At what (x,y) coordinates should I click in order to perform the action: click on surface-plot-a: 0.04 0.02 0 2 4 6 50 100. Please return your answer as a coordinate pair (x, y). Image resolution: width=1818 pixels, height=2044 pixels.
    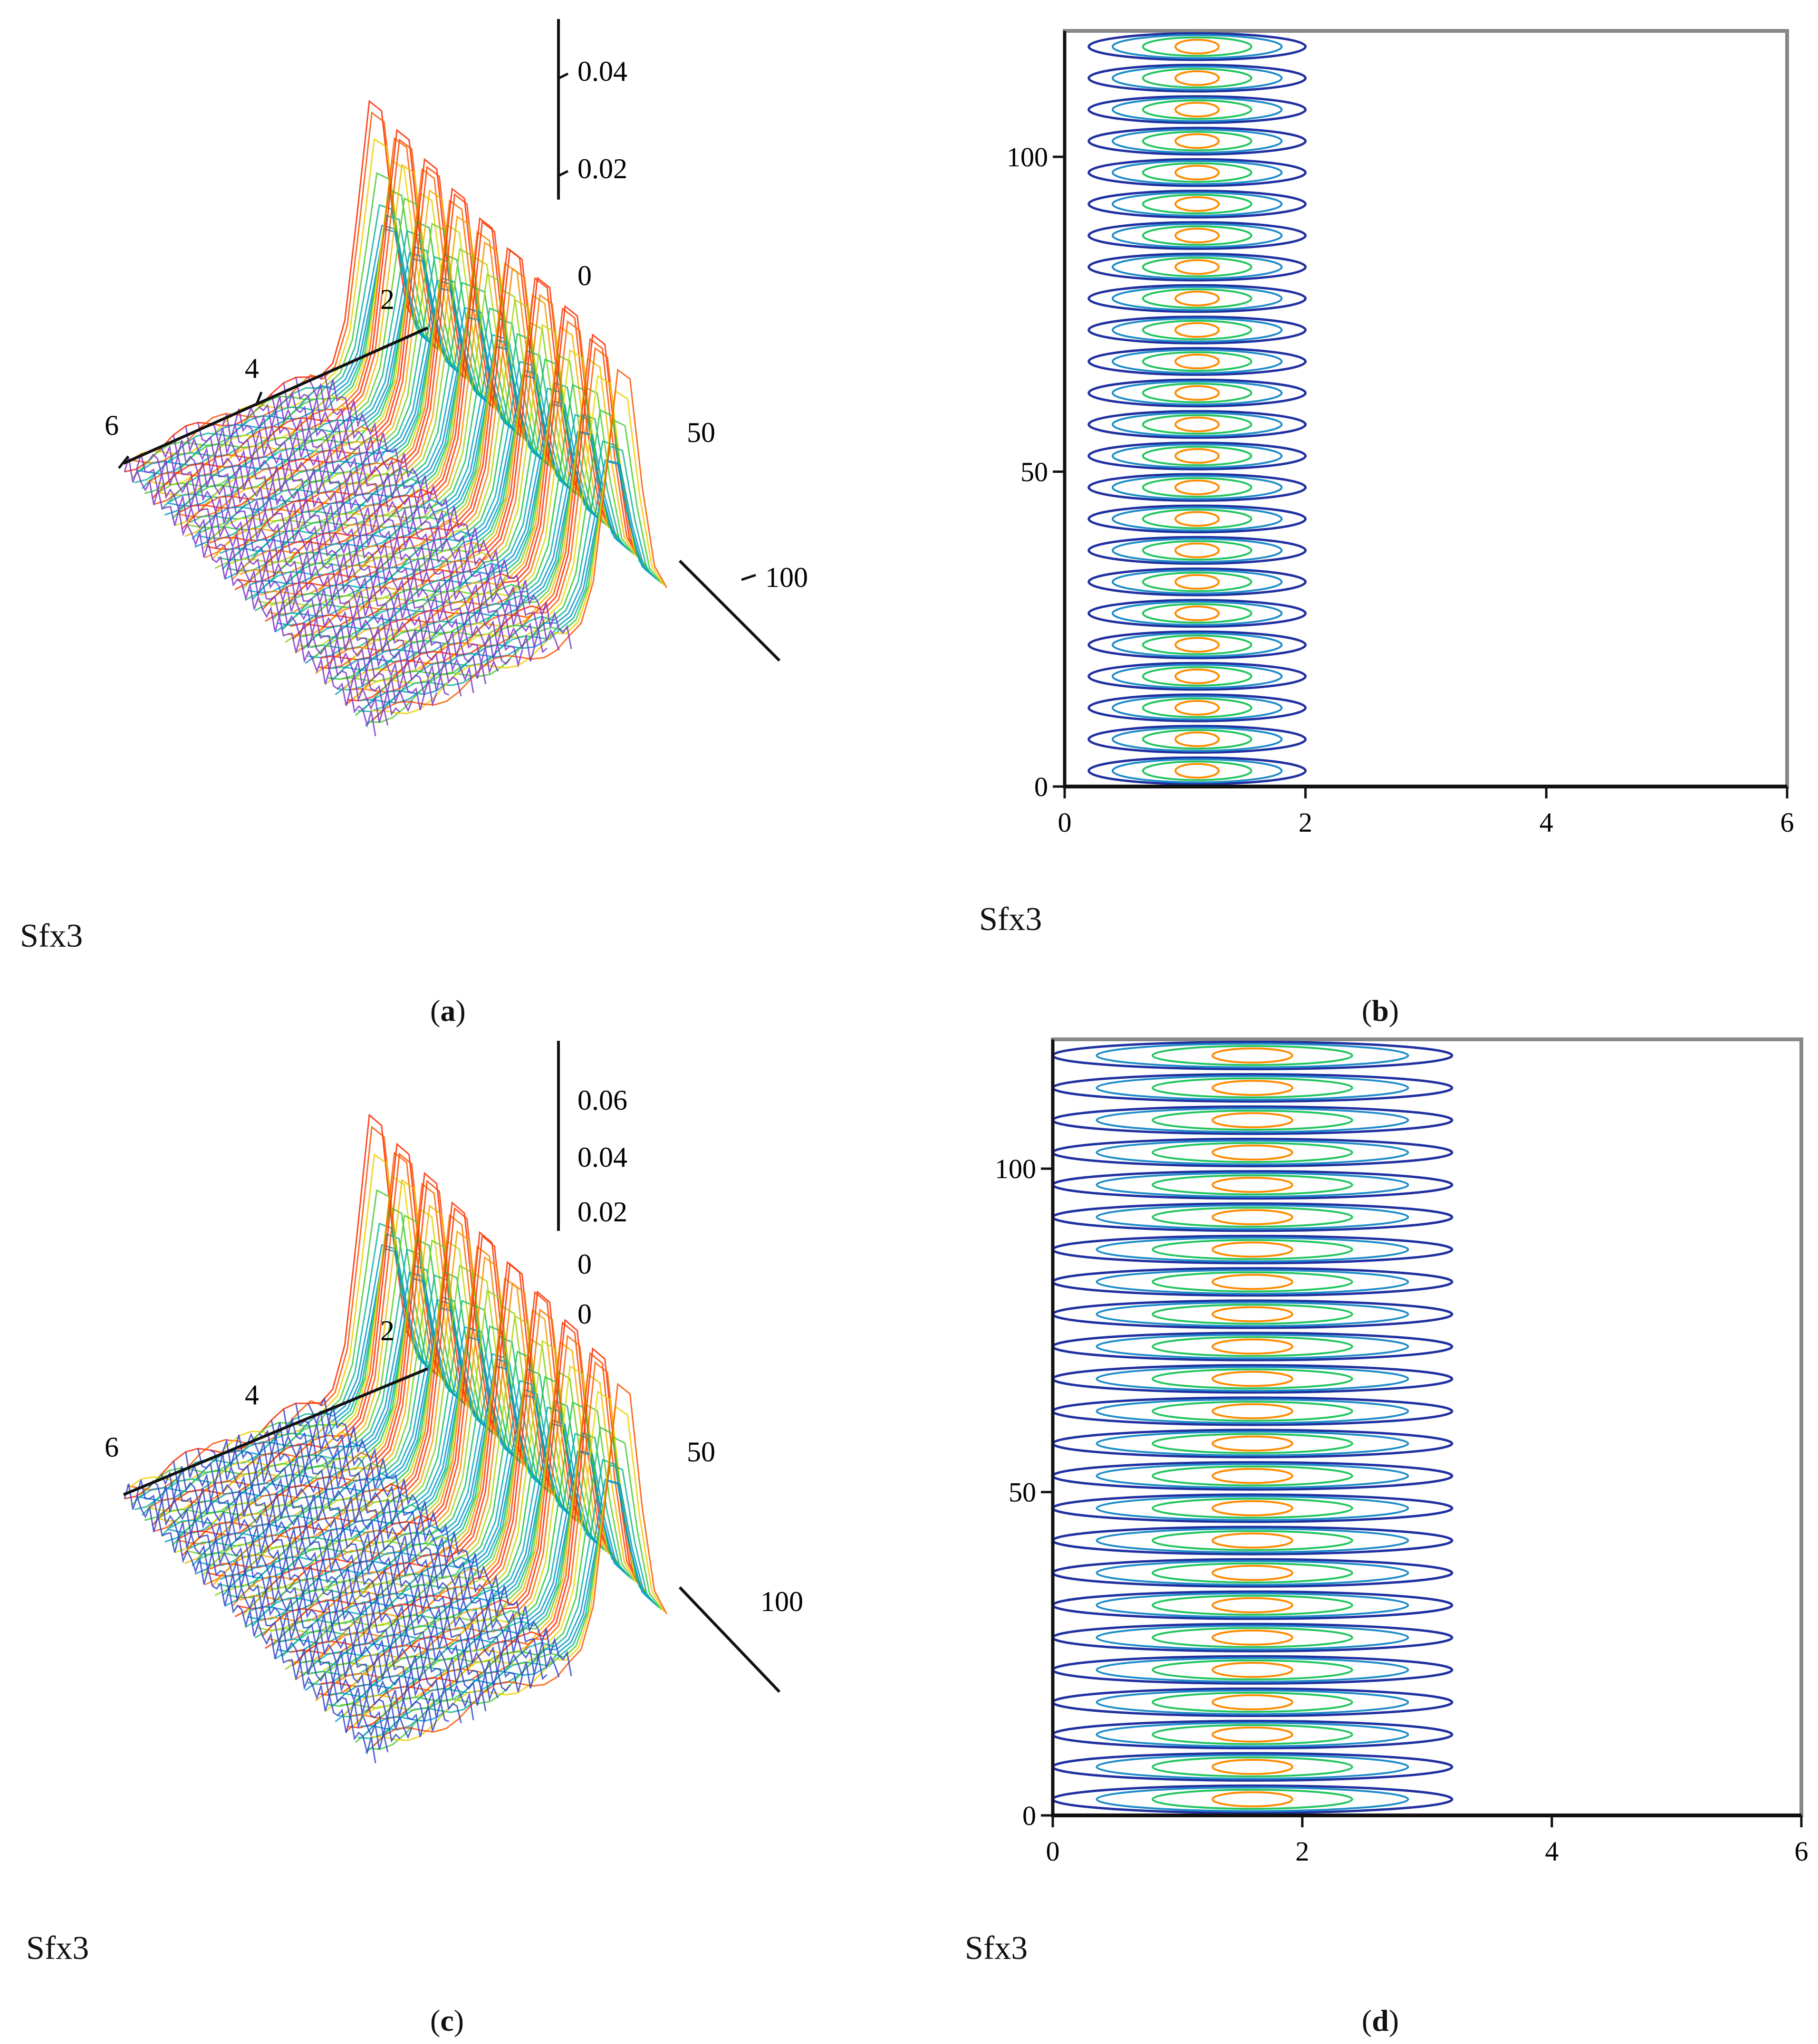
    Looking at the image, I should click on (456, 378).